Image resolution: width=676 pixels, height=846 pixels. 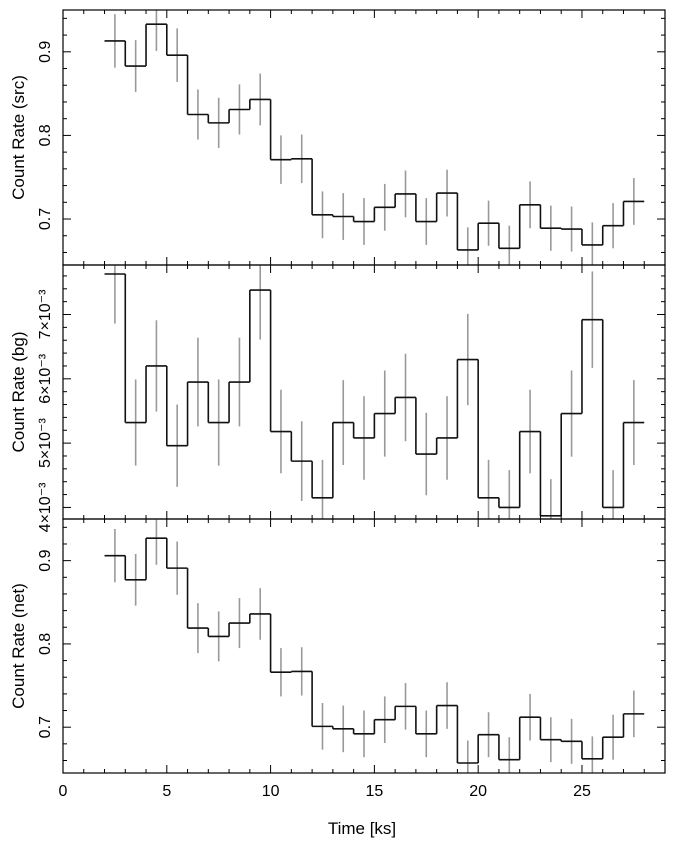 I want to click on x-axis-tick-labels: 0 5 10 15 20 25, so click(x=325, y=791).